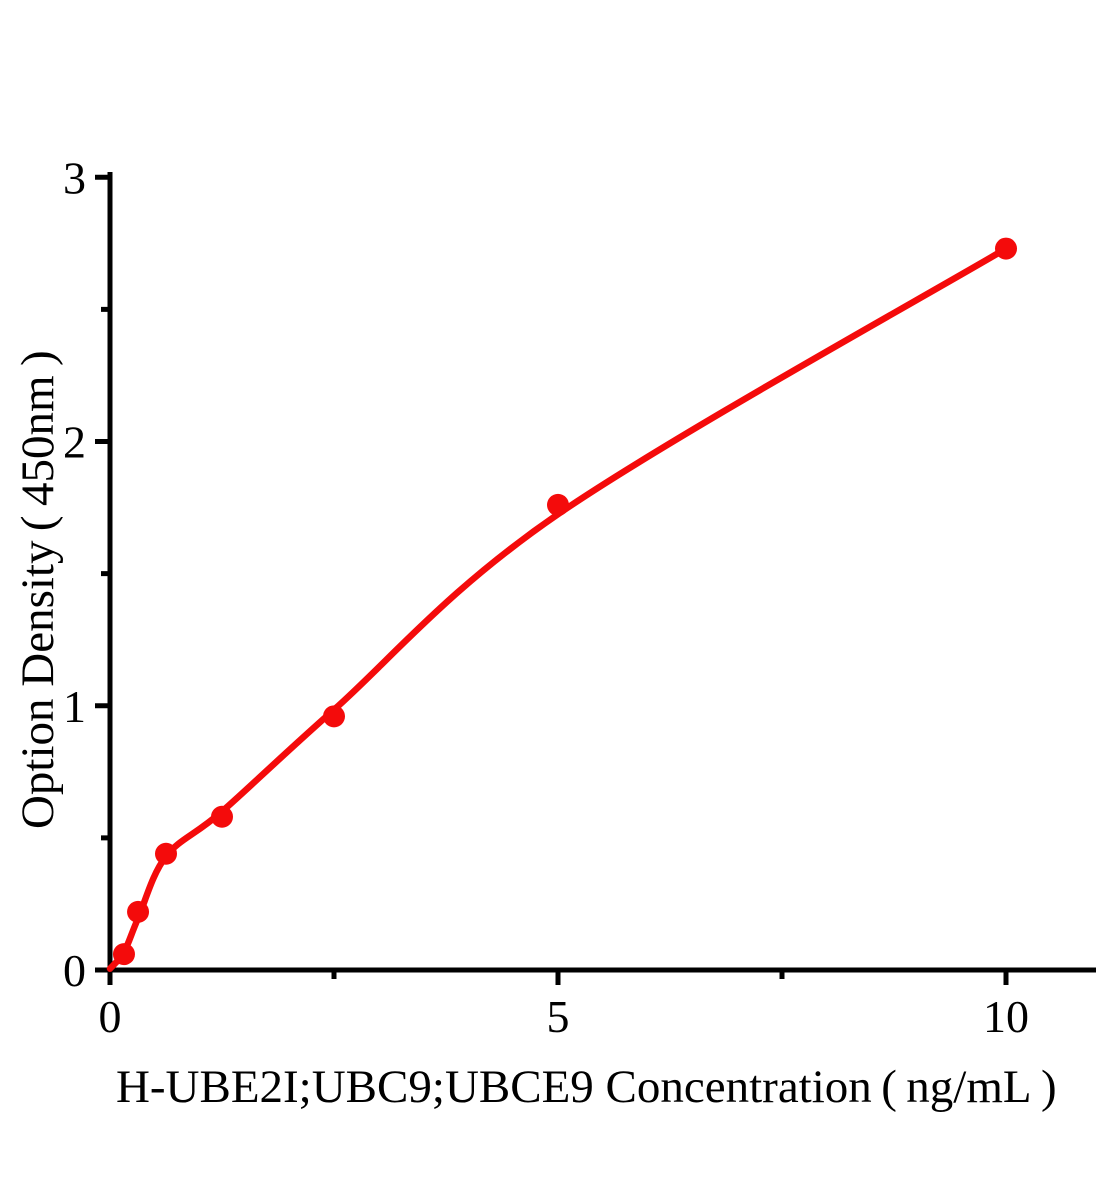  Describe the element at coordinates (74, 706) in the screenshot. I see `y-tick-label: 1` at that location.